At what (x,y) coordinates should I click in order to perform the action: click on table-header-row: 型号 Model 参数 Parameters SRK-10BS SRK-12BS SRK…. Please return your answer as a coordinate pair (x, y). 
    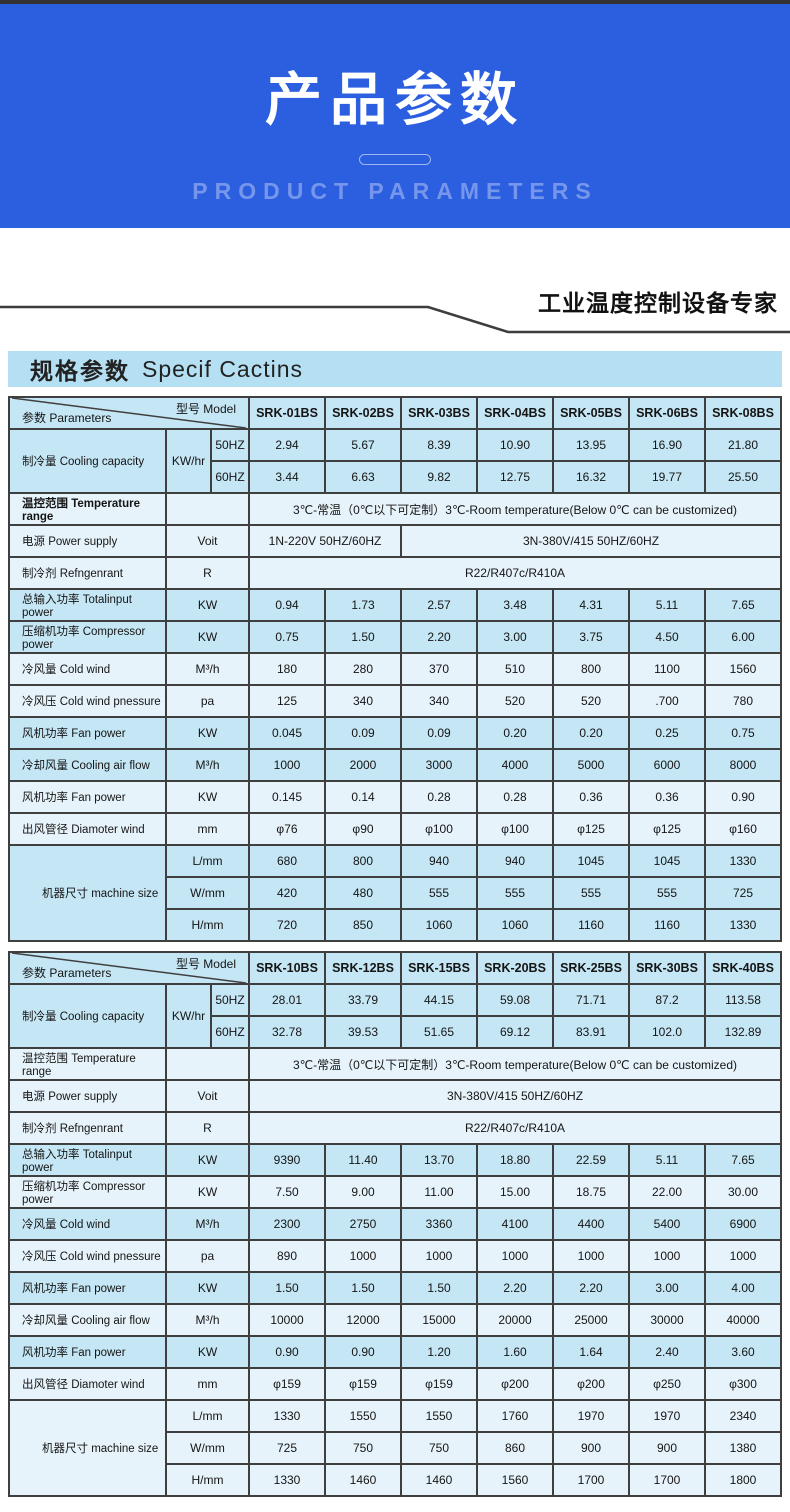
    Looking at the image, I should click on (395, 968).